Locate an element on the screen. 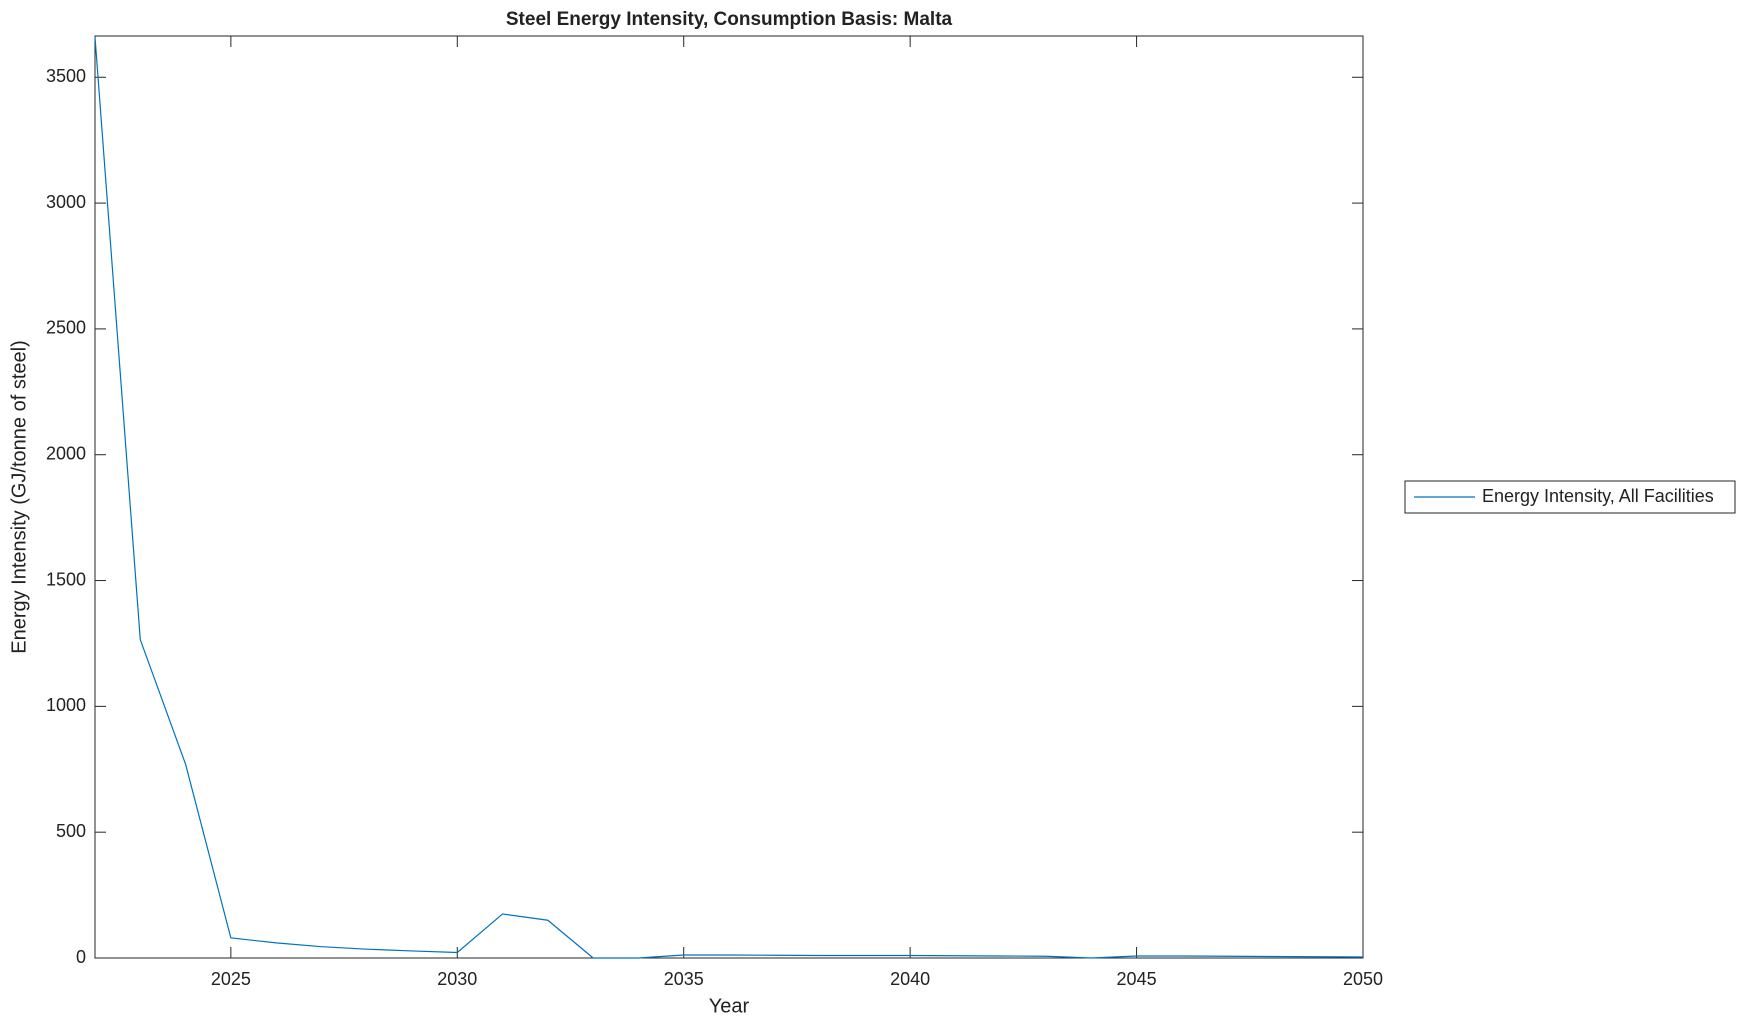 This screenshot has width=1737, height=1021. x-tick-label: 2050 is located at coordinates (1363, 979).